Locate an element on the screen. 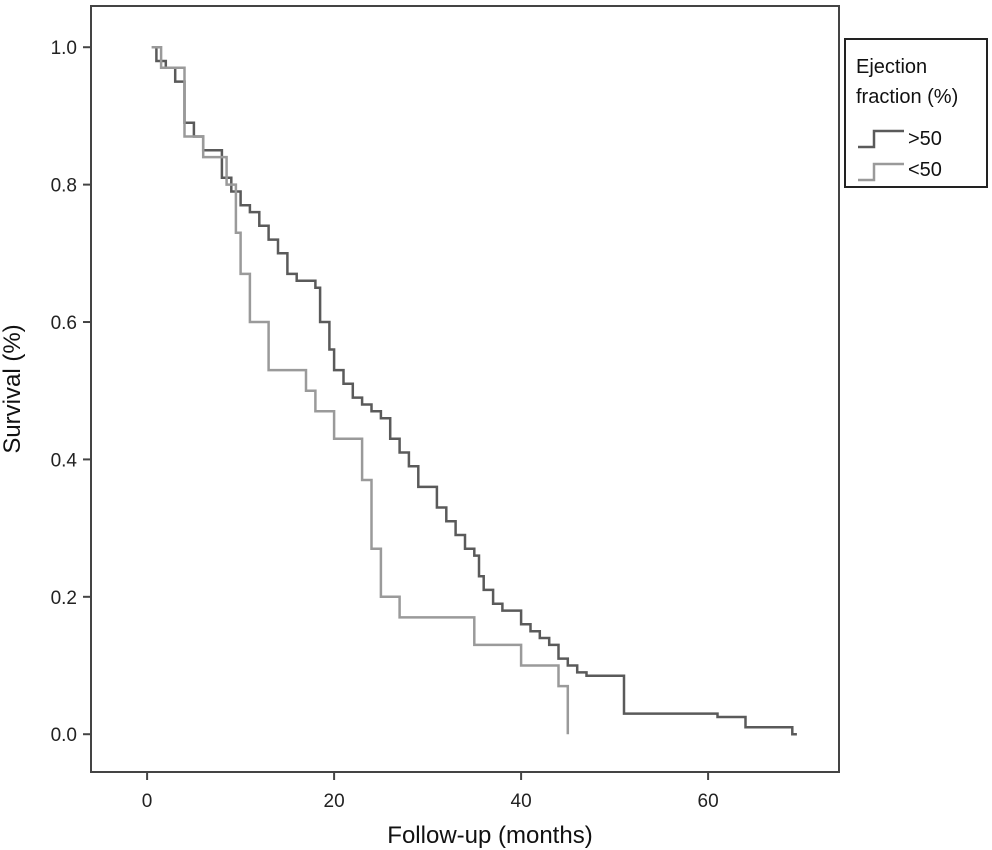 The image size is (992, 850). x-axis: 0 20 40 60 is located at coordinates (430, 792).